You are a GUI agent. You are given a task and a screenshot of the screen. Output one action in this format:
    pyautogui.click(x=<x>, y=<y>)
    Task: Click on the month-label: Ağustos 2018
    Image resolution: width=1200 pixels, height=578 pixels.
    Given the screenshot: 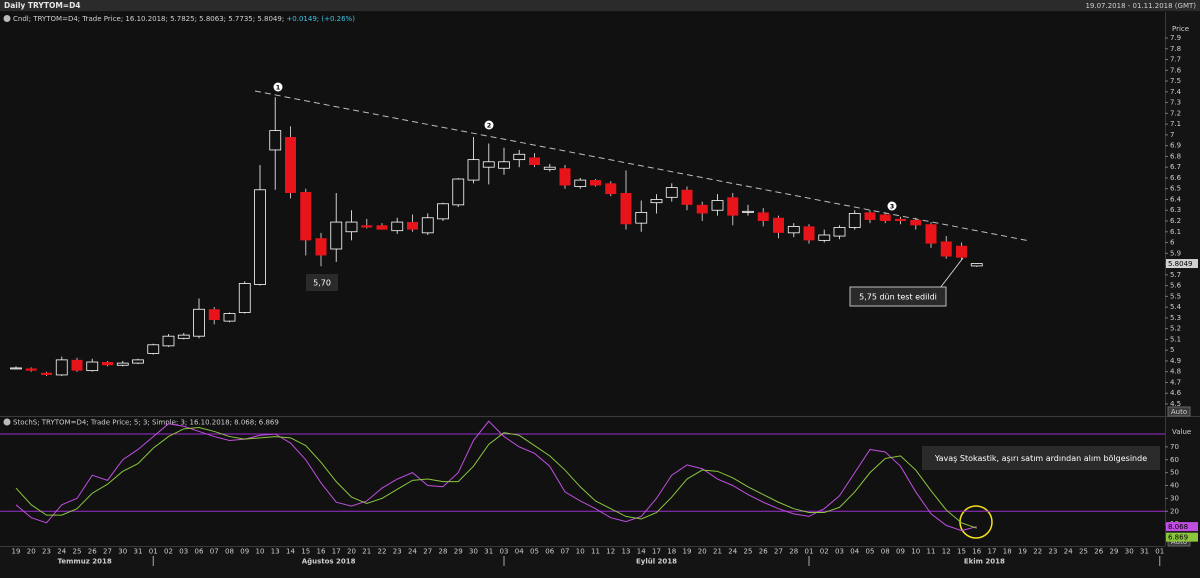 What is the action you would take?
    pyautogui.click(x=329, y=562)
    